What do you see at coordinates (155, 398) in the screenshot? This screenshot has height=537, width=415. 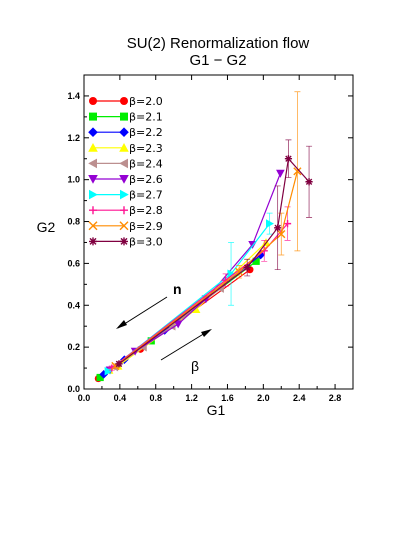 I see `x-tick-label: 0.8` at bounding box center [155, 398].